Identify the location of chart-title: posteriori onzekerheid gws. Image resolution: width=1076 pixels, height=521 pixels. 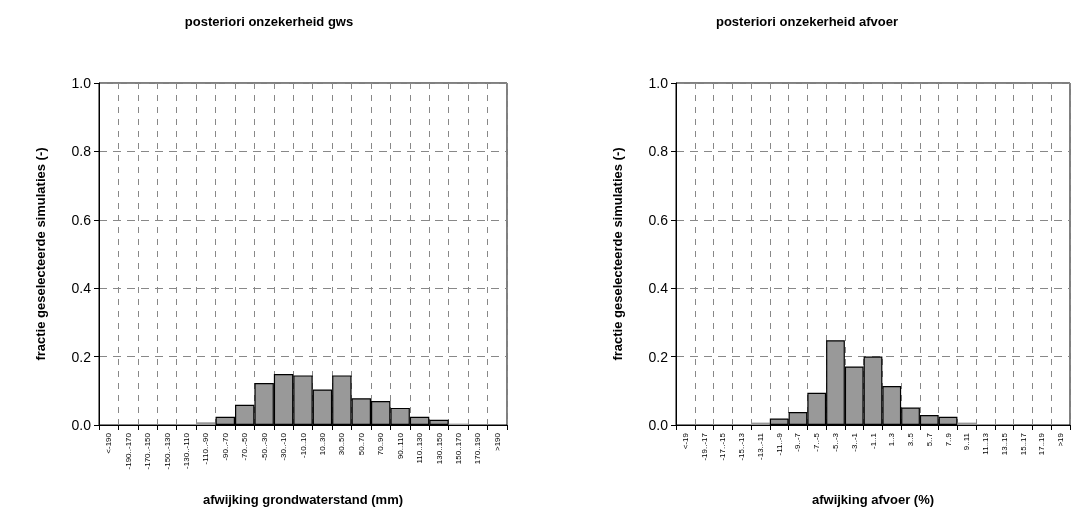
(269, 21).